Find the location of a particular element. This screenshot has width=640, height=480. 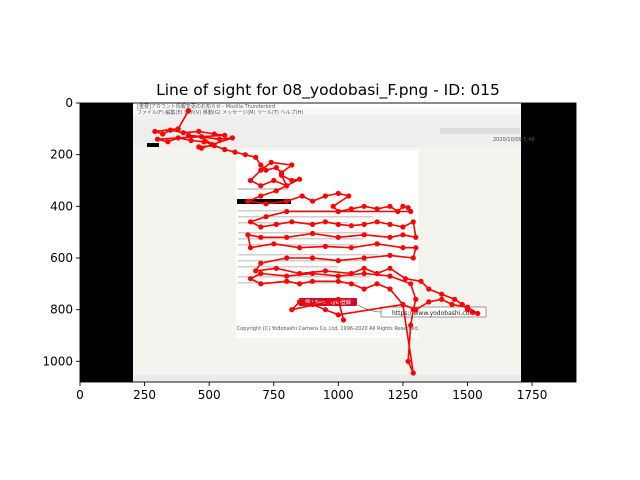

x-tick-label: 0 is located at coordinates (80, 395).